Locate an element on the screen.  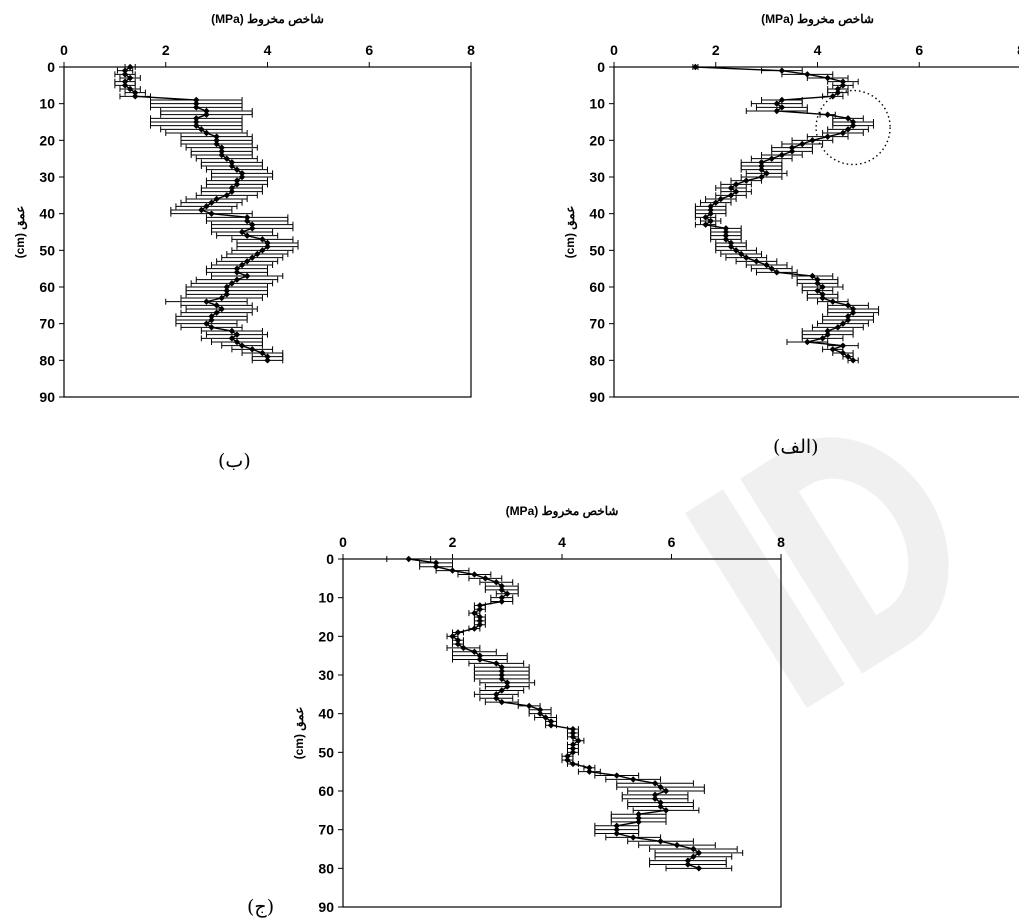
x-axis-title: شاخص مخروط (MPa) is located at coordinates (562, 511).